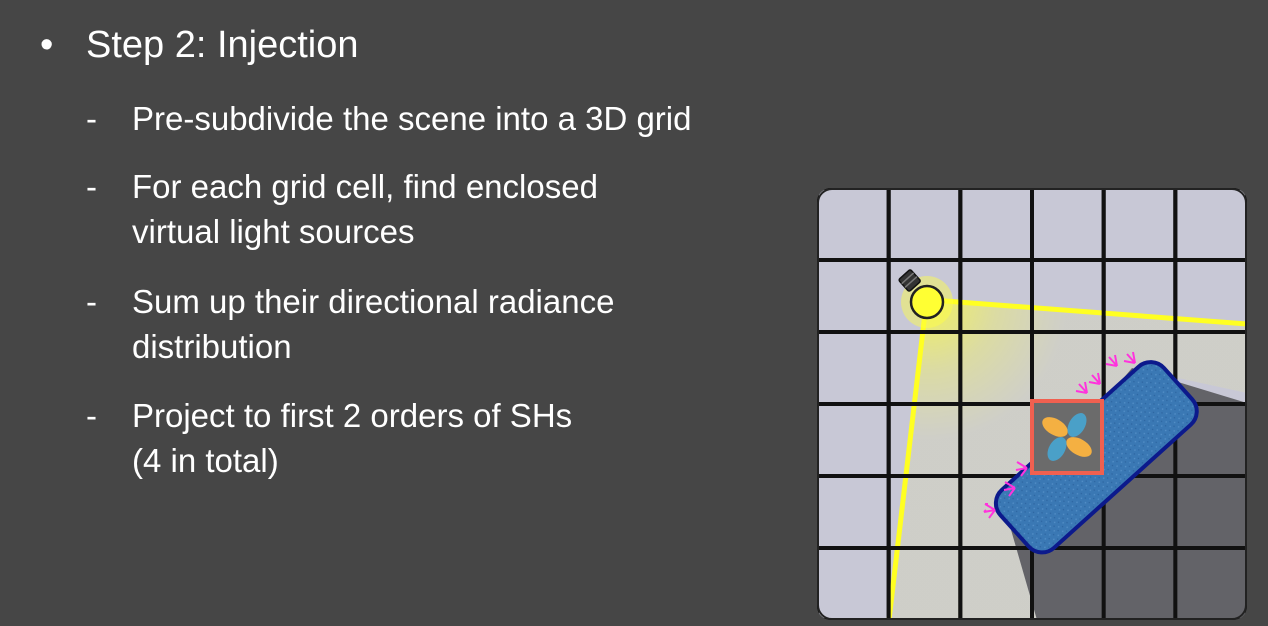 This screenshot has width=1268, height=626. What do you see at coordinates (412, 118) in the screenshot?
I see `sub-bullet-text: Pre-subdivide the scene into a 3D grid` at bounding box center [412, 118].